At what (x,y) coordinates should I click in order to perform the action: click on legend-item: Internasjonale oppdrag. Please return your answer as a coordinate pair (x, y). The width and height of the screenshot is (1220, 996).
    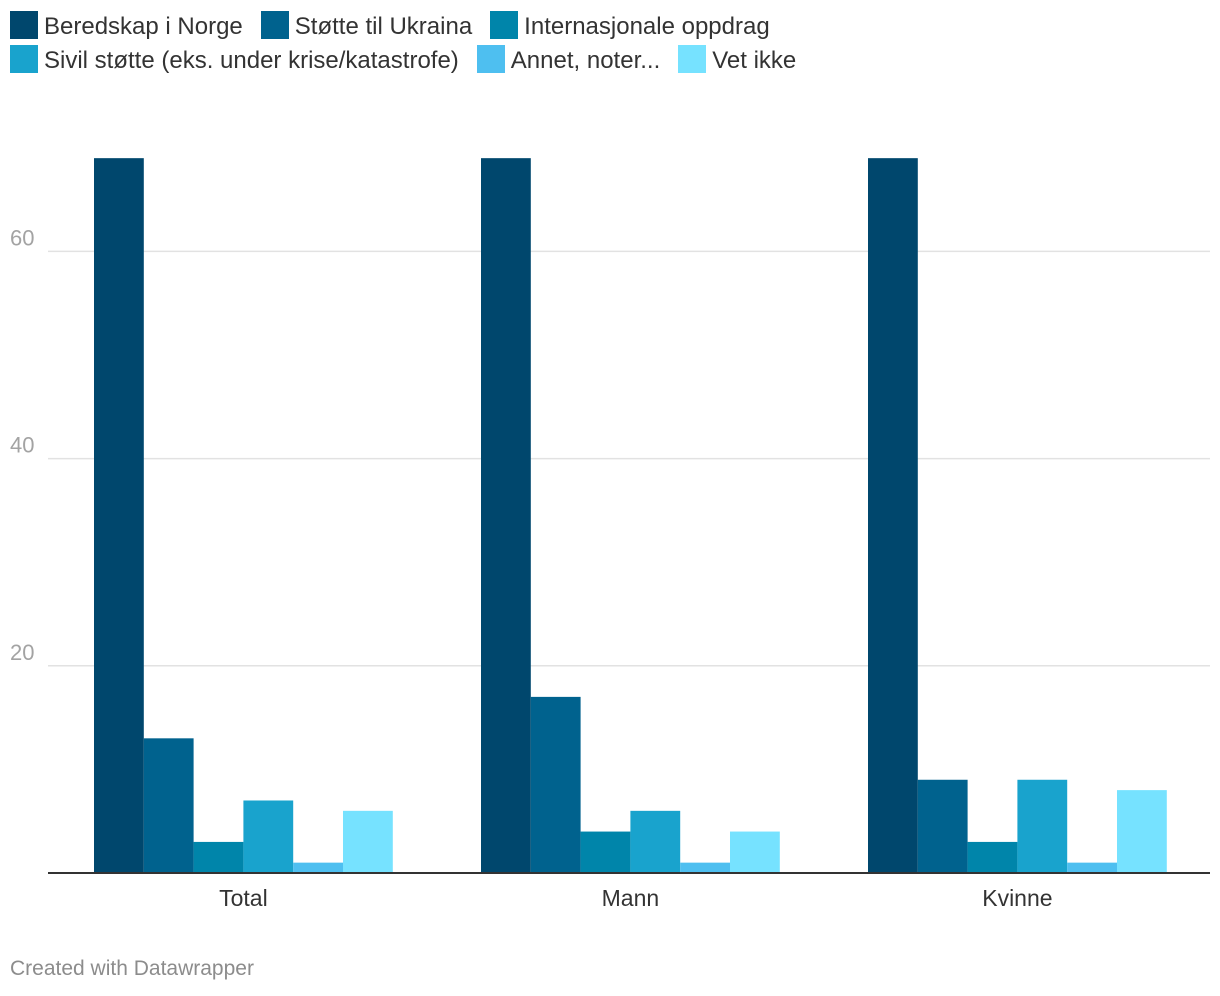
    Looking at the image, I should click on (630, 27).